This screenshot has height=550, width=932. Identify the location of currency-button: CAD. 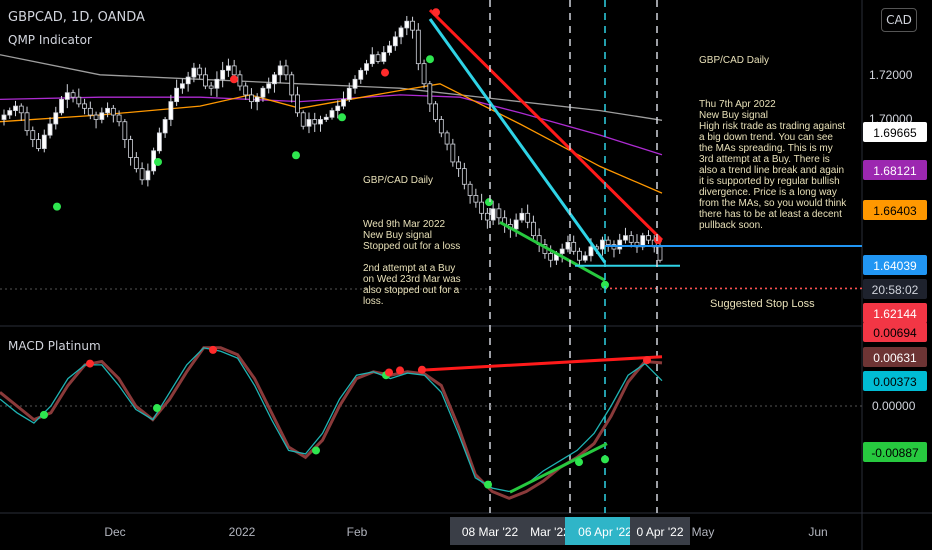
(899, 20).